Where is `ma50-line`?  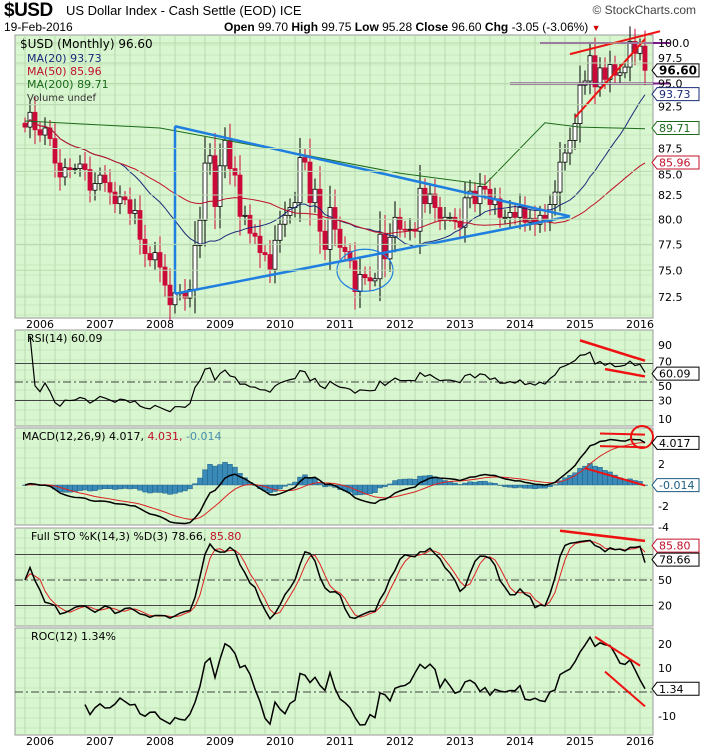
ma50-line is located at coordinates (335, 176).